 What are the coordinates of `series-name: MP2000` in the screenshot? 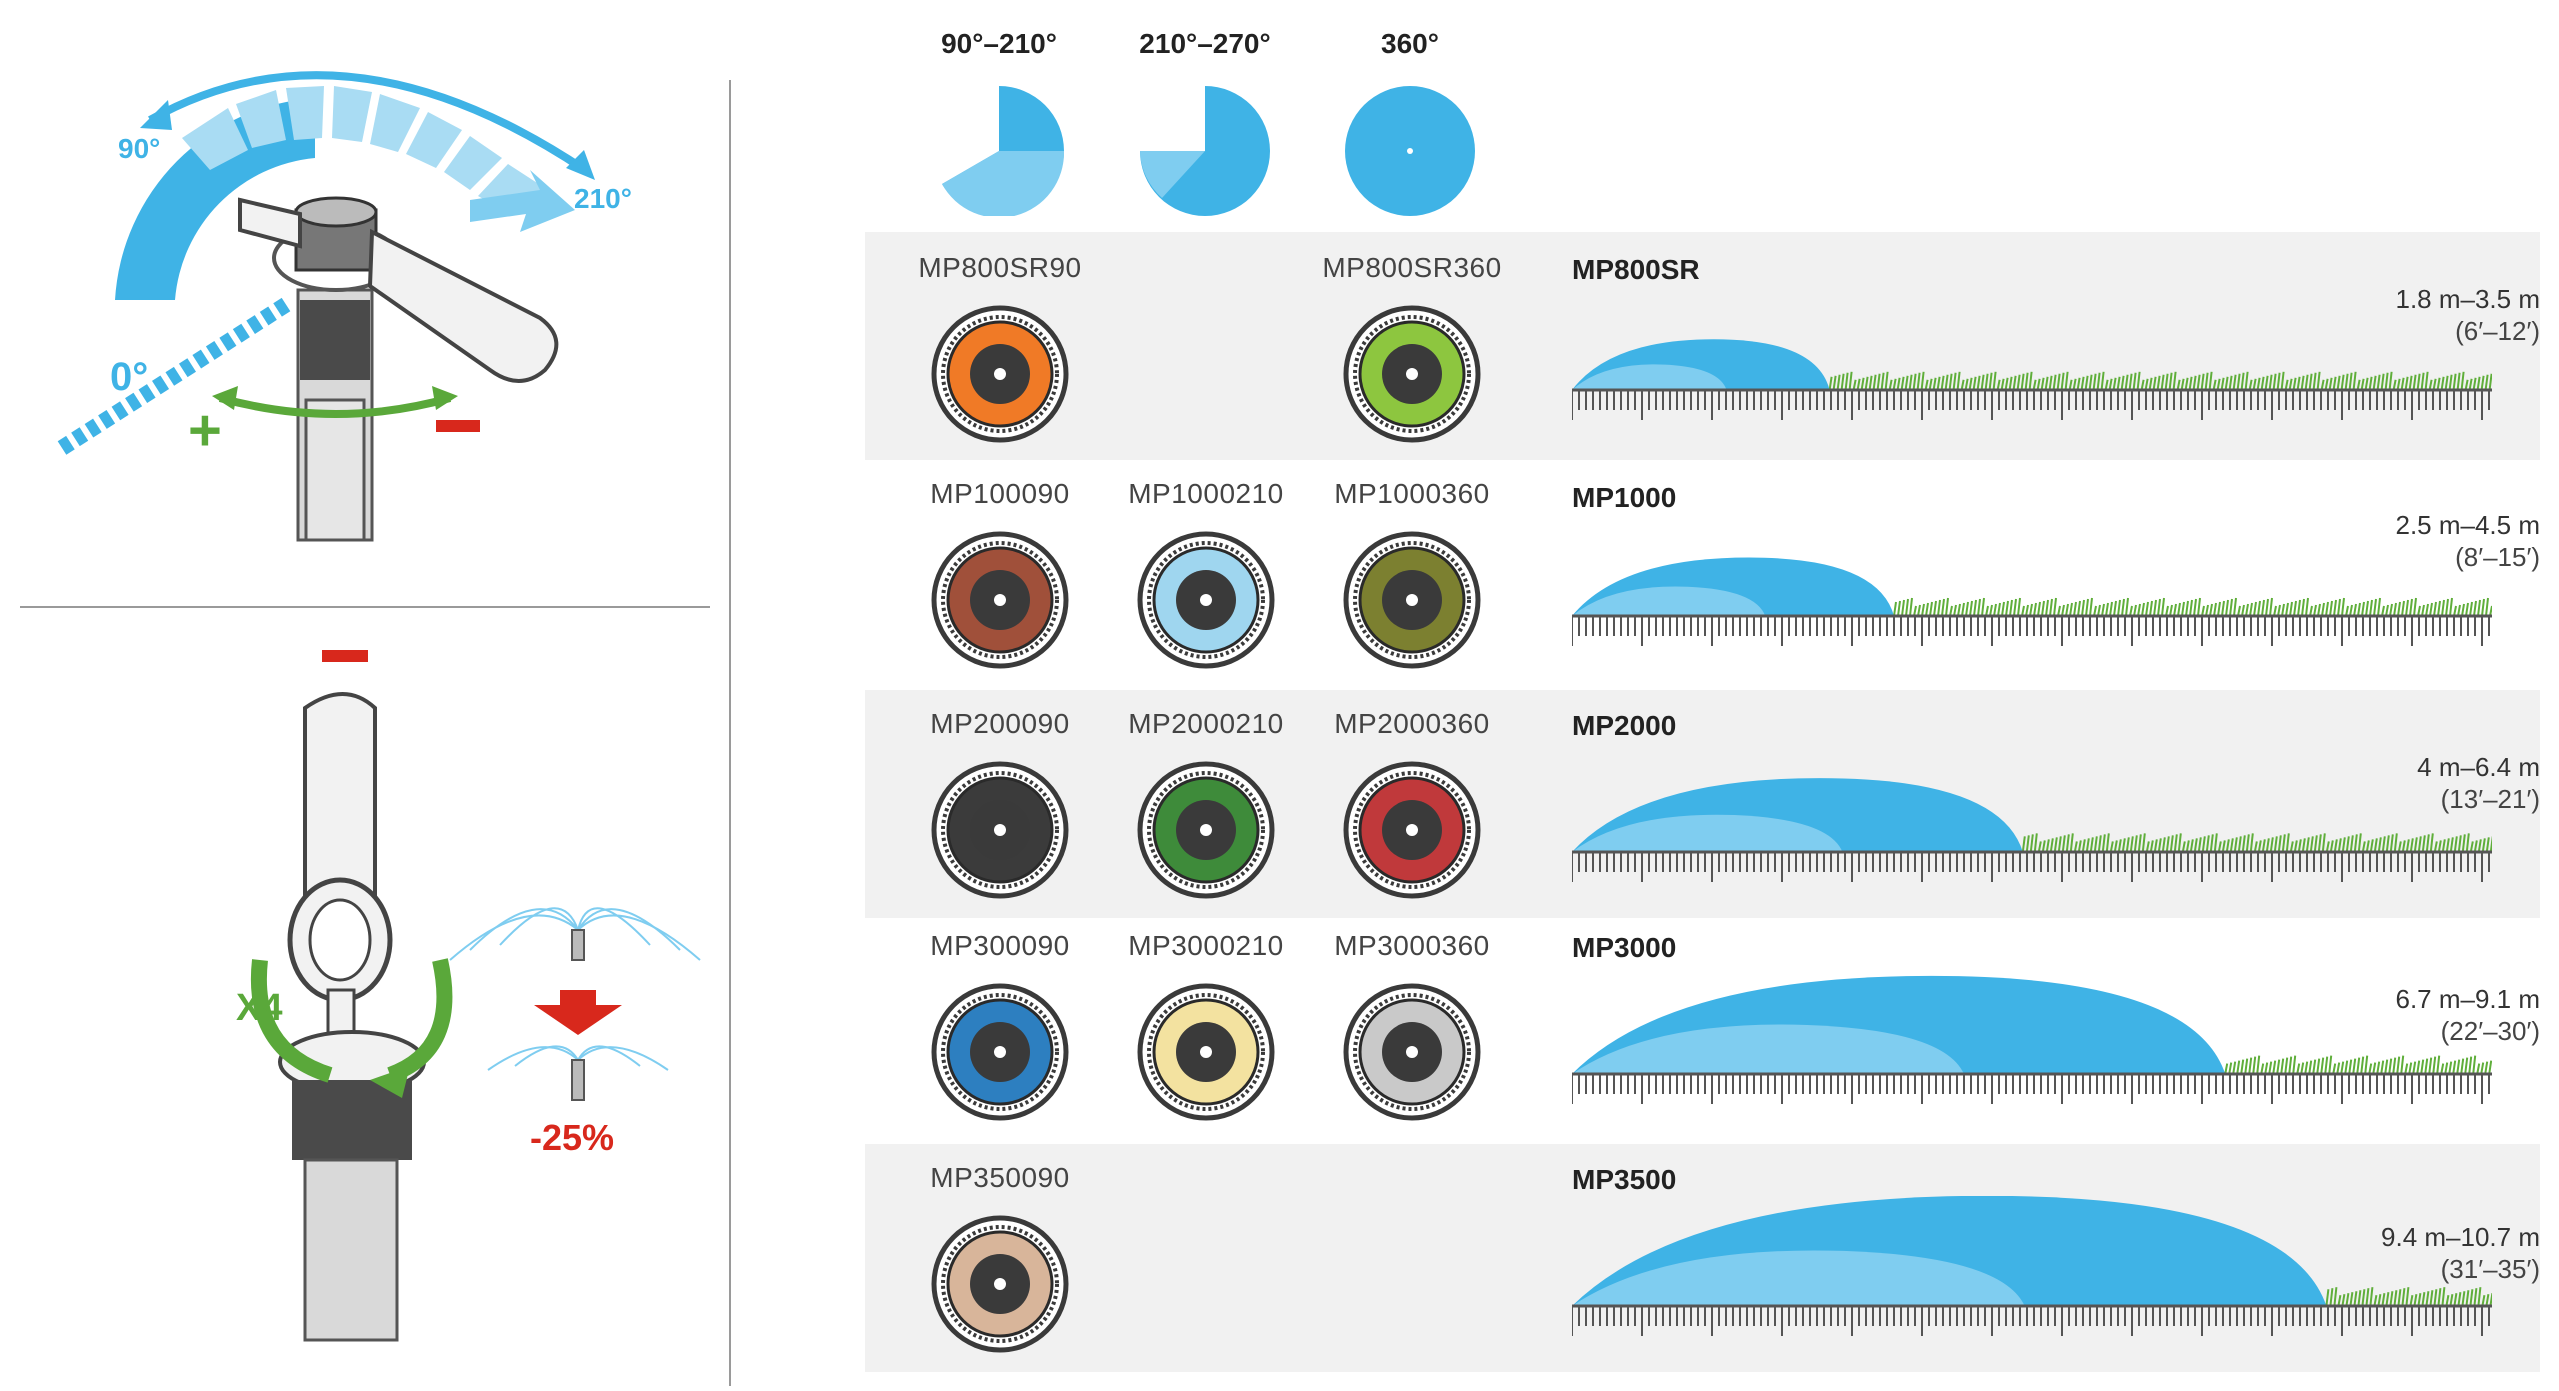 It's located at (1624, 725).